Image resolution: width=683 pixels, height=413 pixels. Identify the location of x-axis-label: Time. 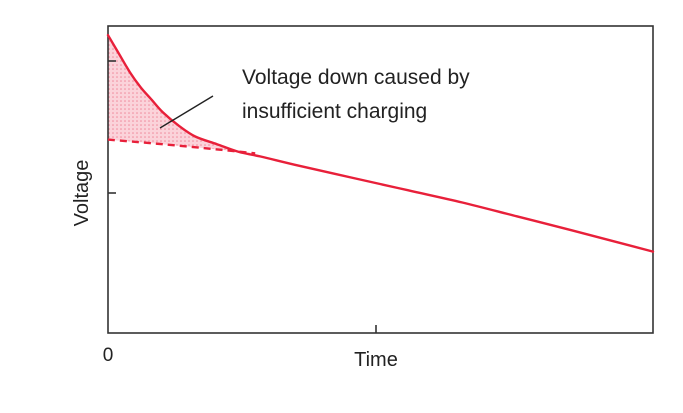
(376, 360).